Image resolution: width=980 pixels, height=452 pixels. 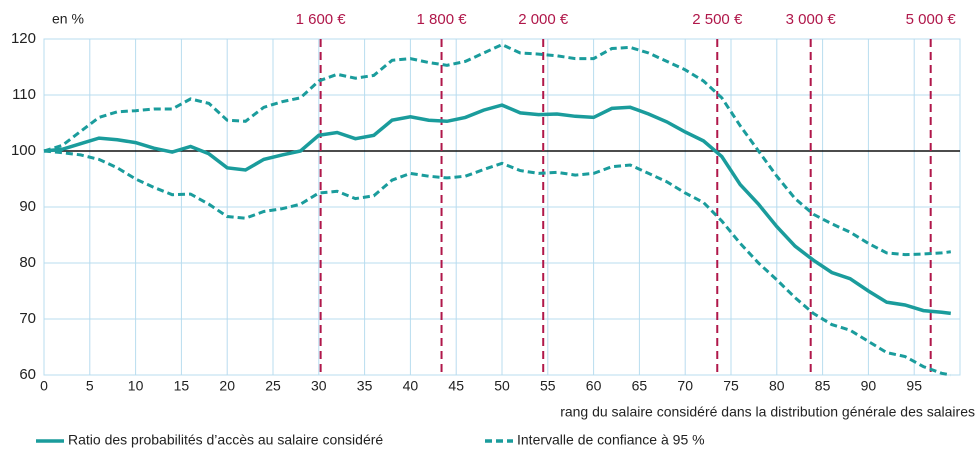 I want to click on annotation-label: 5 000 €, so click(x=931, y=19).